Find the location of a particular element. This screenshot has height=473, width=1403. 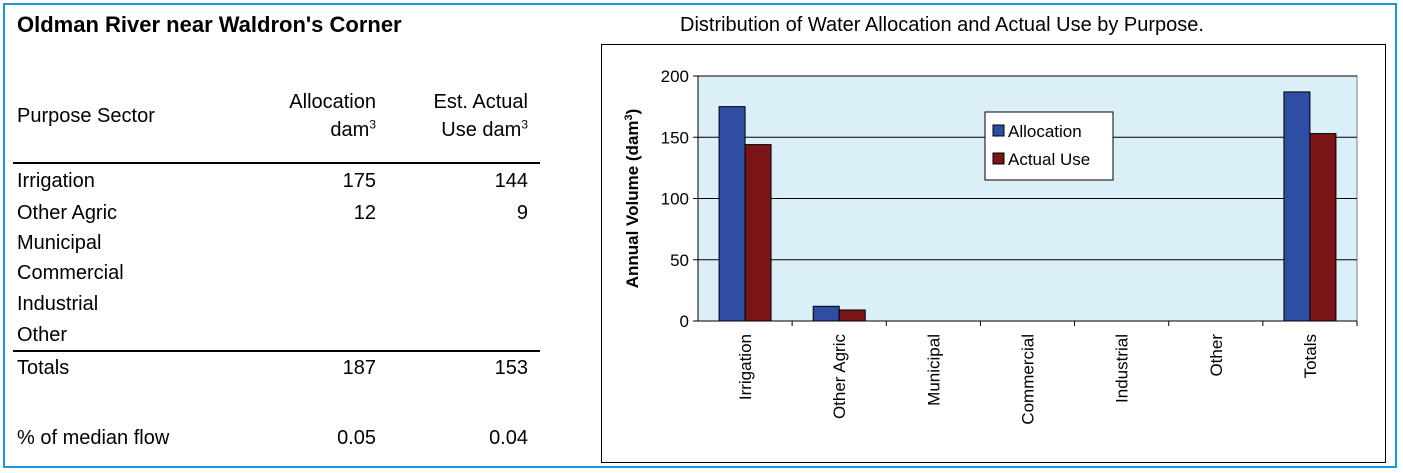

median-allocation: 0.05 is located at coordinates (356, 438).